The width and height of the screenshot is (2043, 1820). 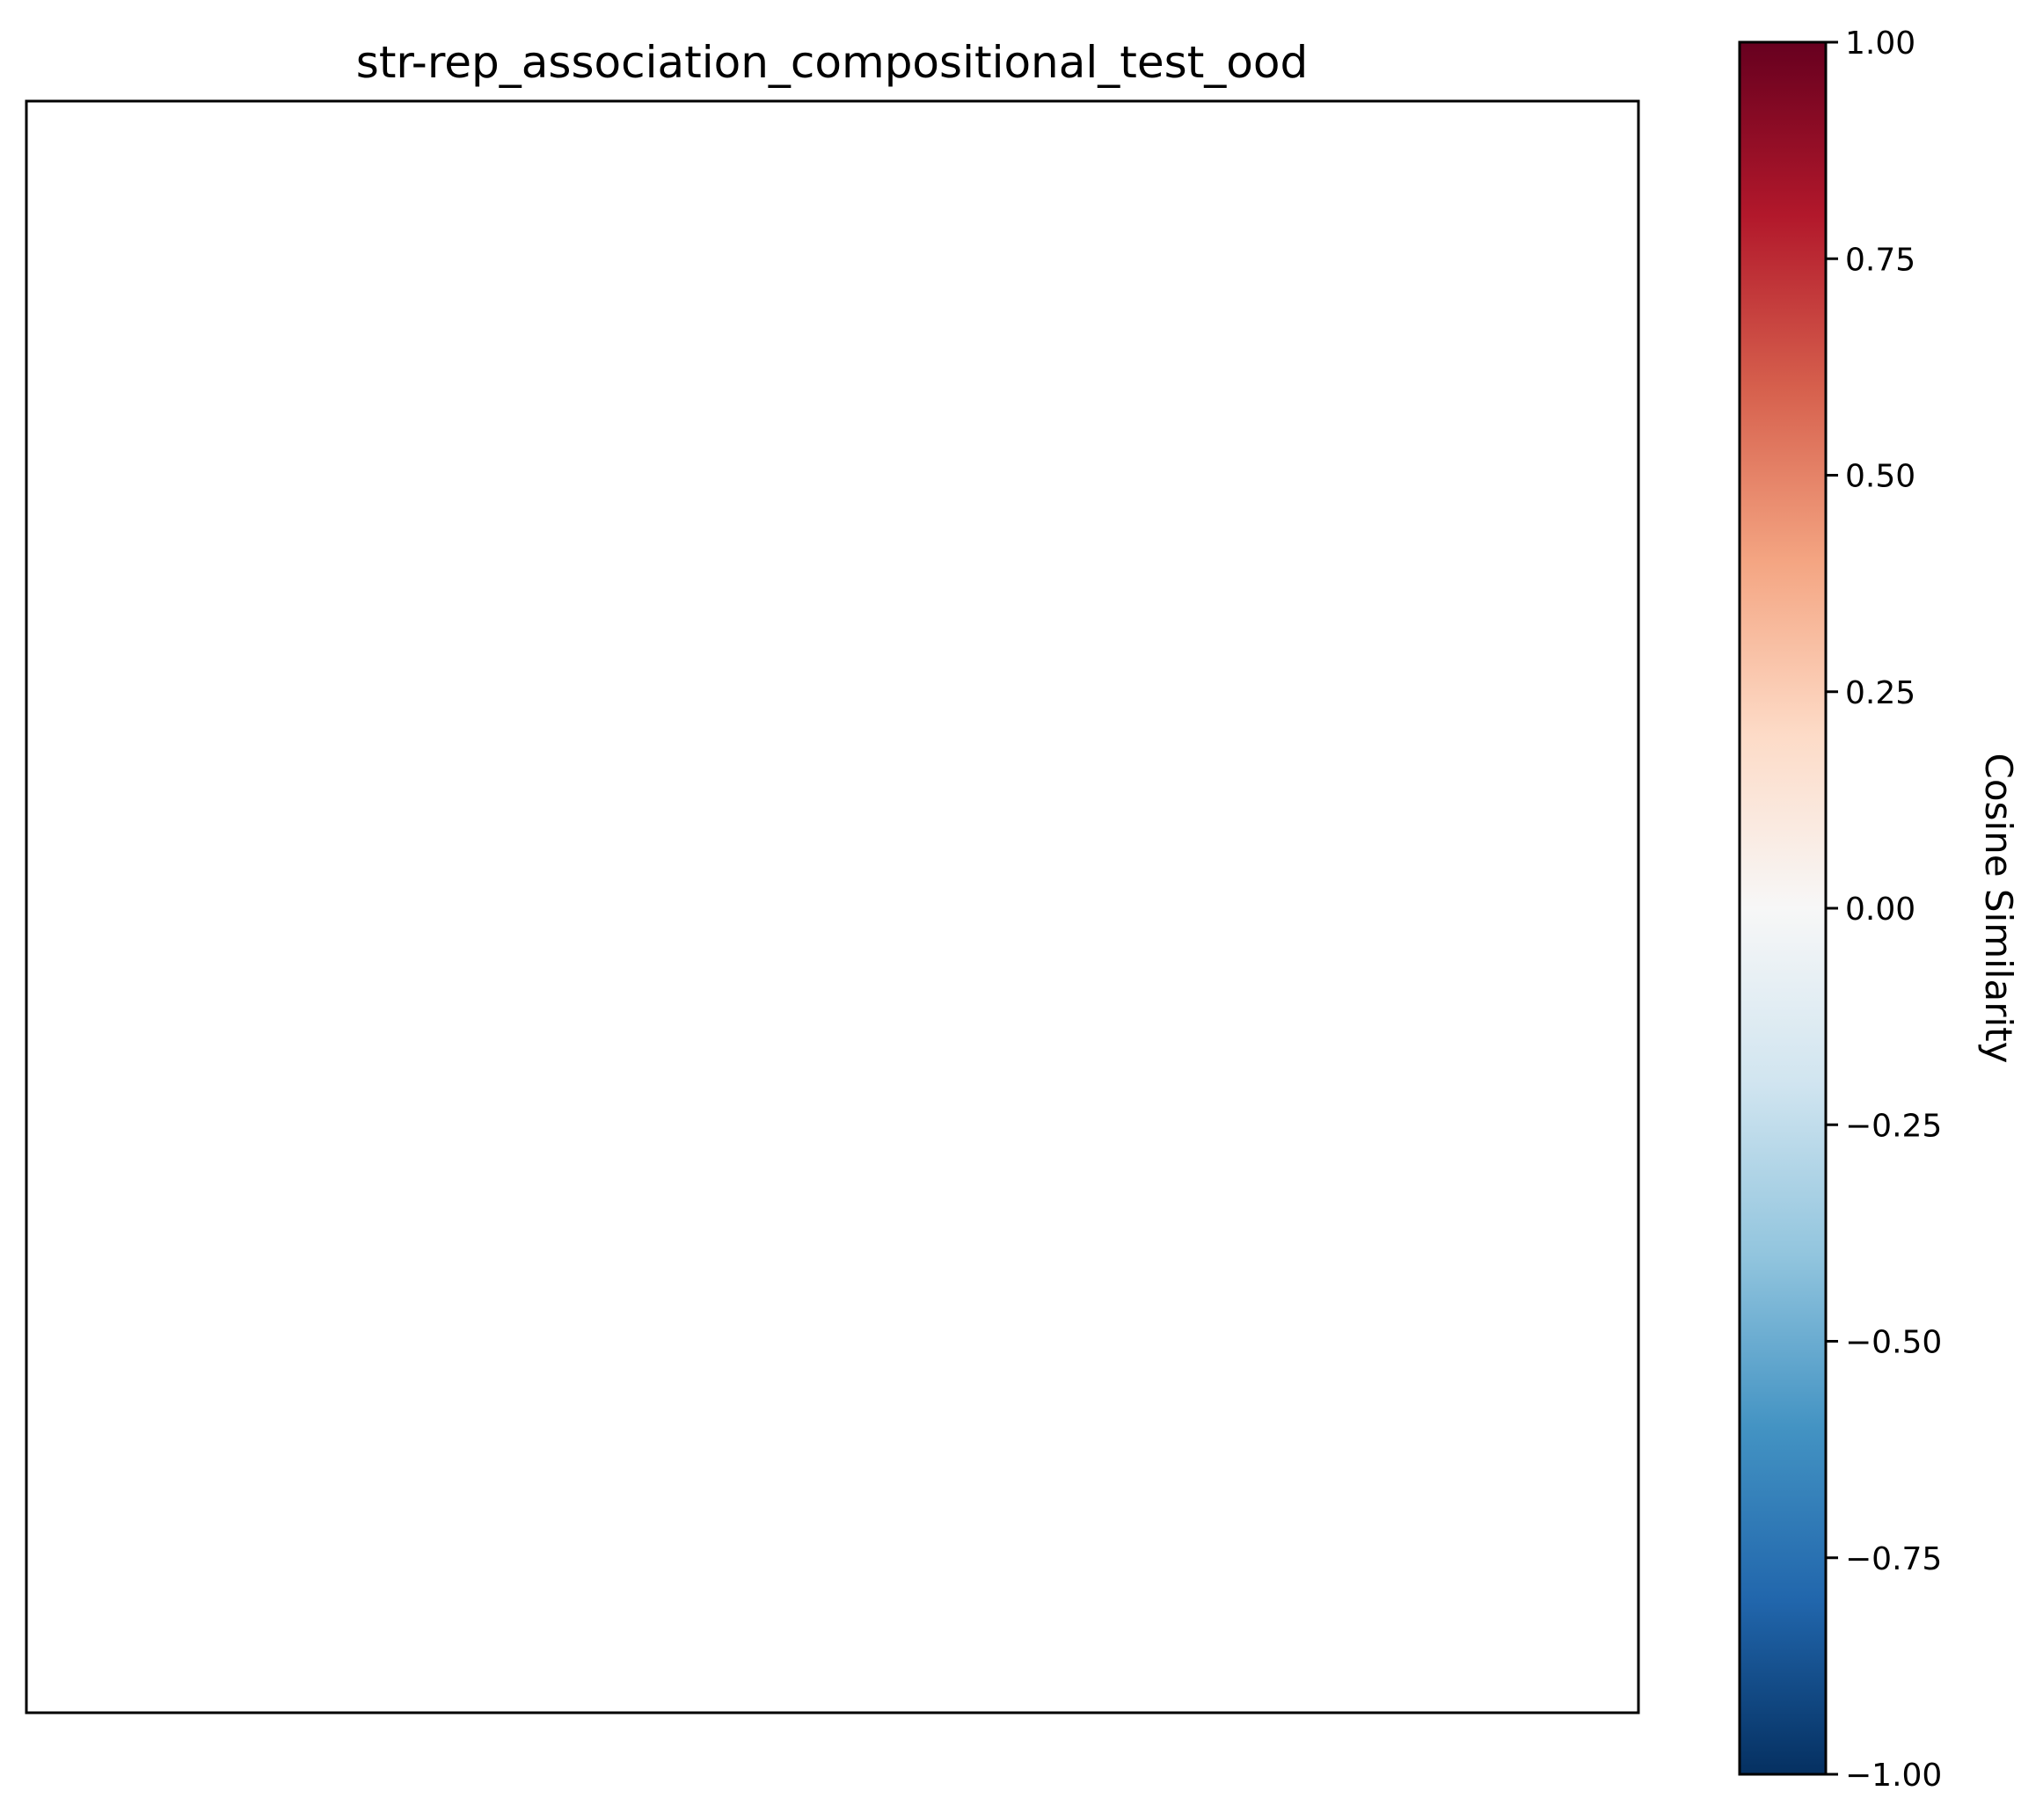 I want to click on colorbar-tick-label: 0.25, so click(x=1880, y=693).